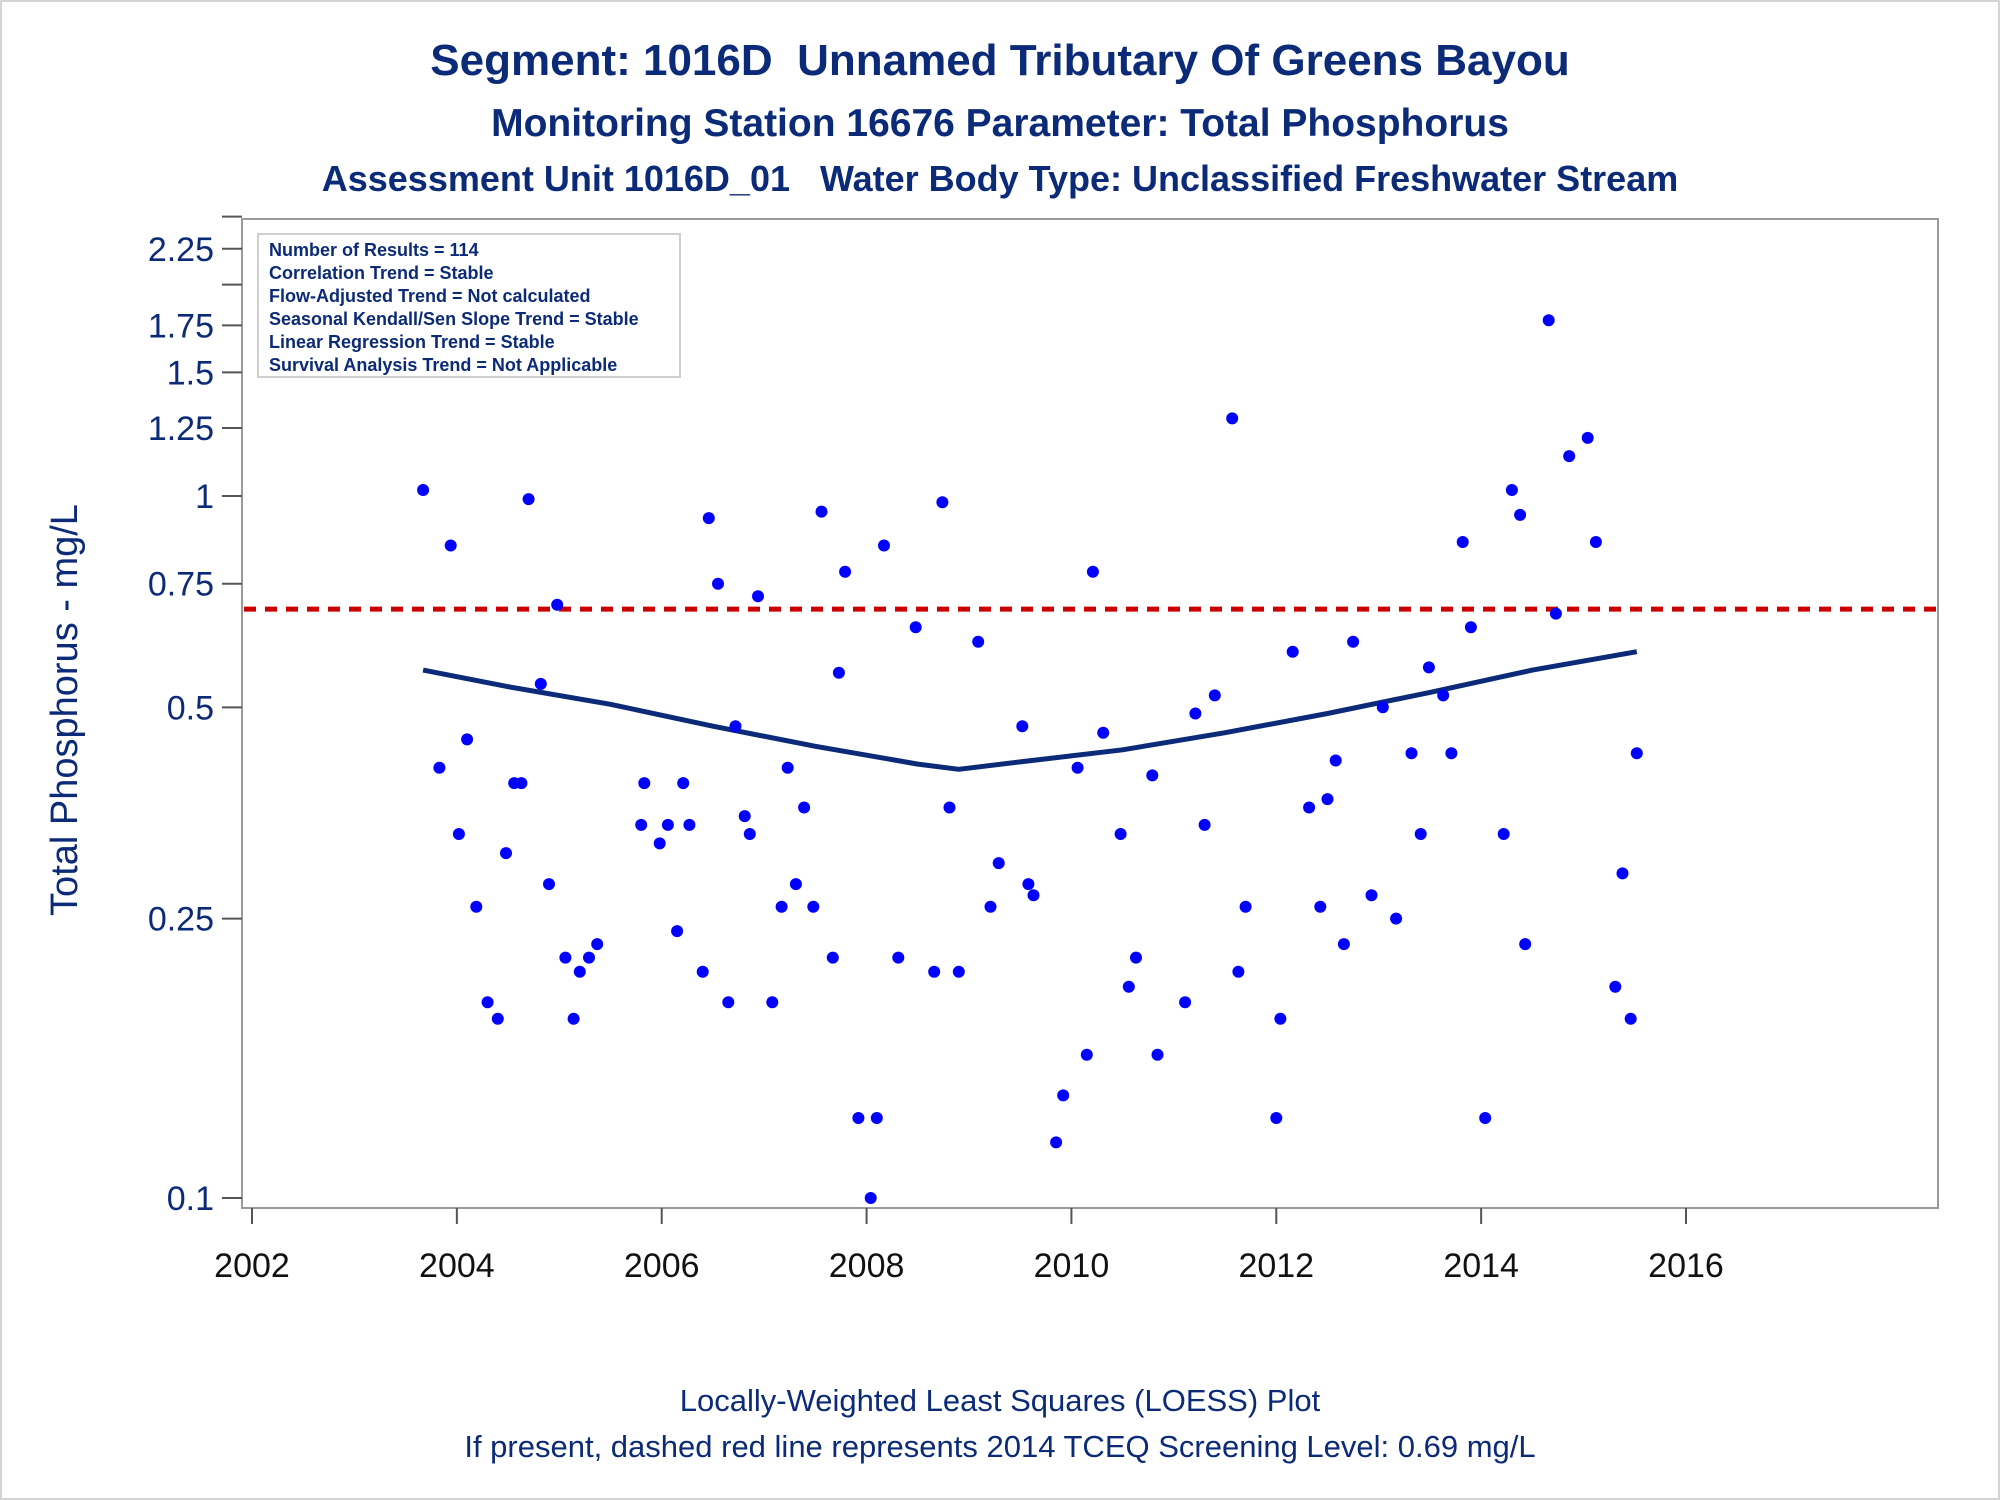 The image size is (2000, 1500). What do you see at coordinates (381, 273) in the screenshot?
I see `stats-line: Correlation Trend = Stable` at bounding box center [381, 273].